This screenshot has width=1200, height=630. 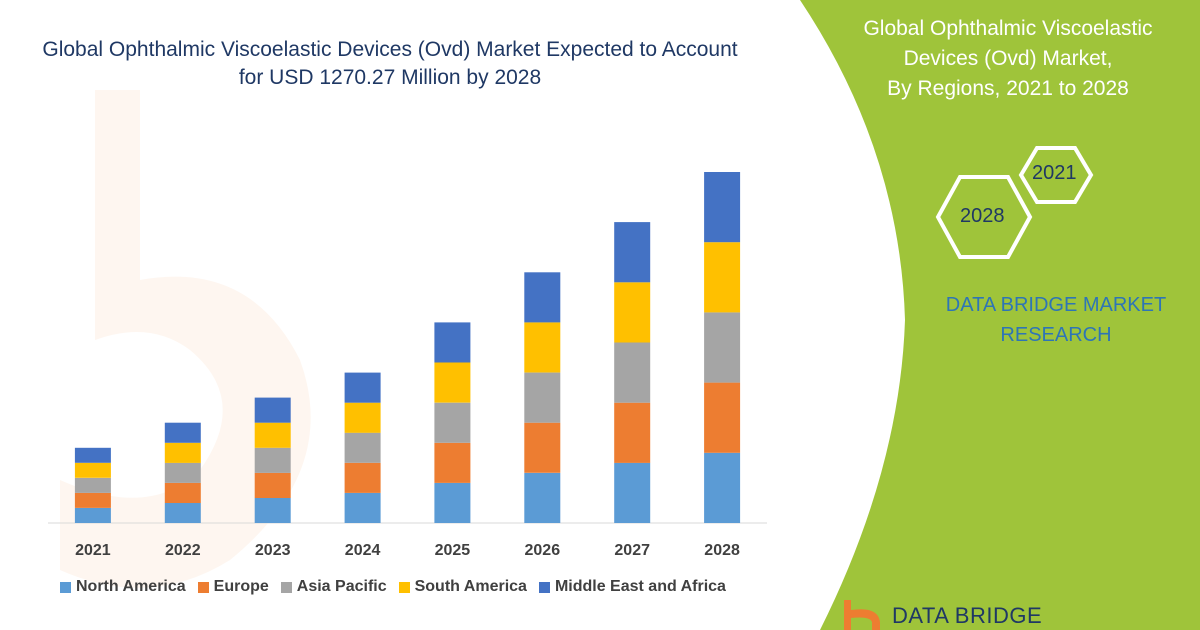 I want to click on bar-segment-2024-north-america, so click(x=362, y=507).